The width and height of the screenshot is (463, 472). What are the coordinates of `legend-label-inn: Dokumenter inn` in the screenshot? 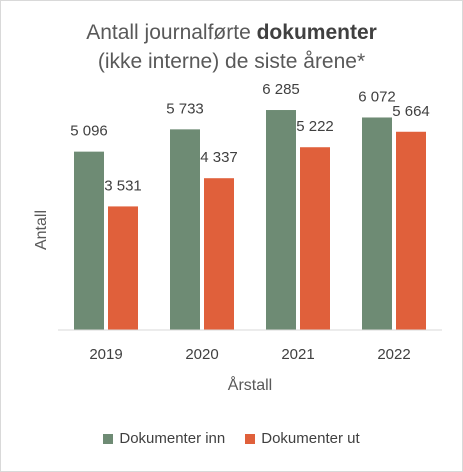 It's located at (172, 438).